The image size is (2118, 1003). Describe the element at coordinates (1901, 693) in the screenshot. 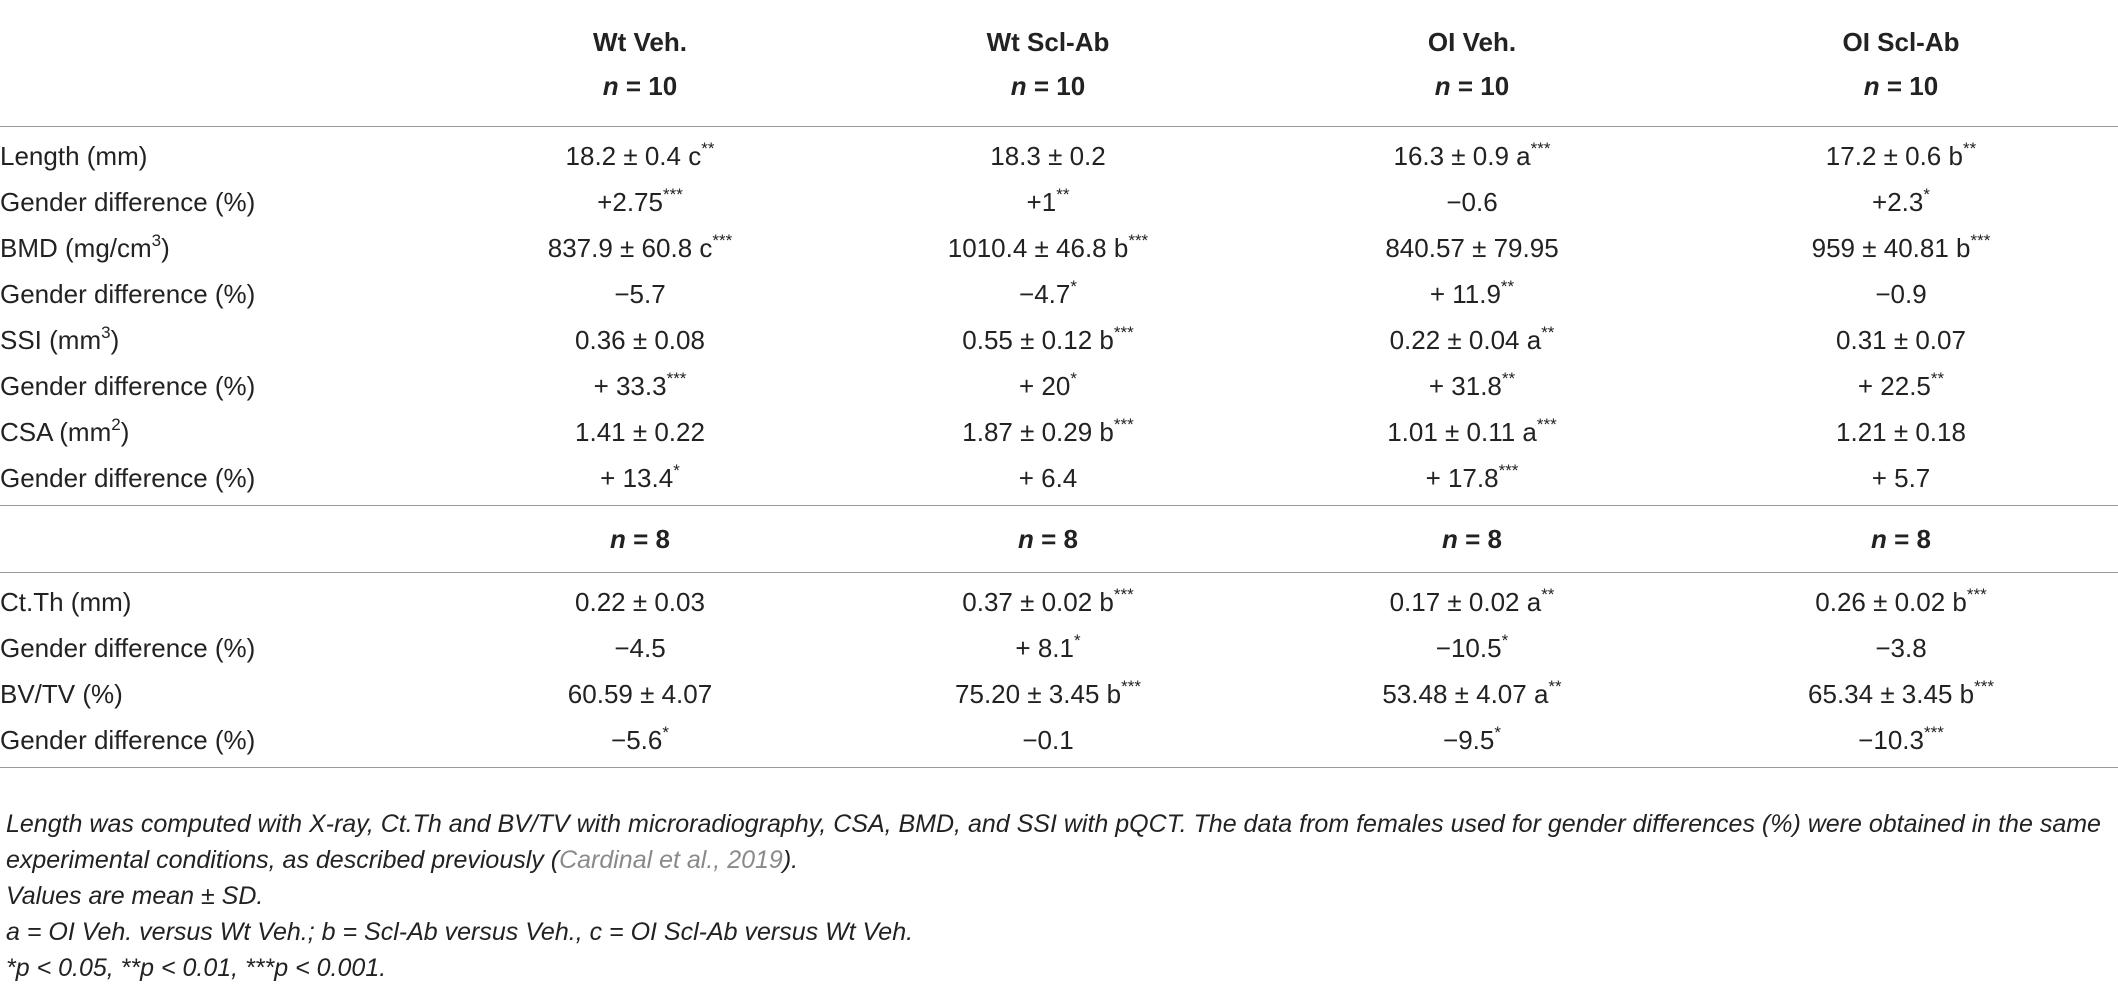

I see `table-cell: 65.34 ± 3.45 b***` at that location.